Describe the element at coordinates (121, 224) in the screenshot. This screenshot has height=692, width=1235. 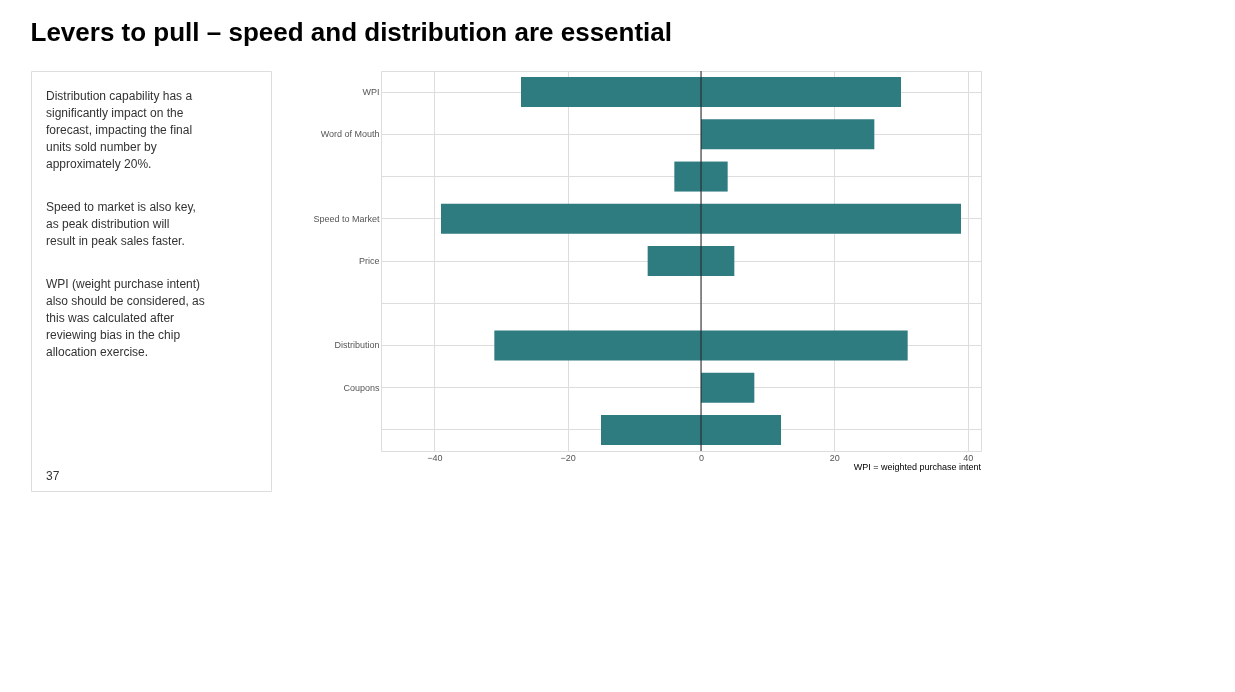
I see `text: Speed to market is also key, as peak distribution will result in peak sales faster.` at that location.